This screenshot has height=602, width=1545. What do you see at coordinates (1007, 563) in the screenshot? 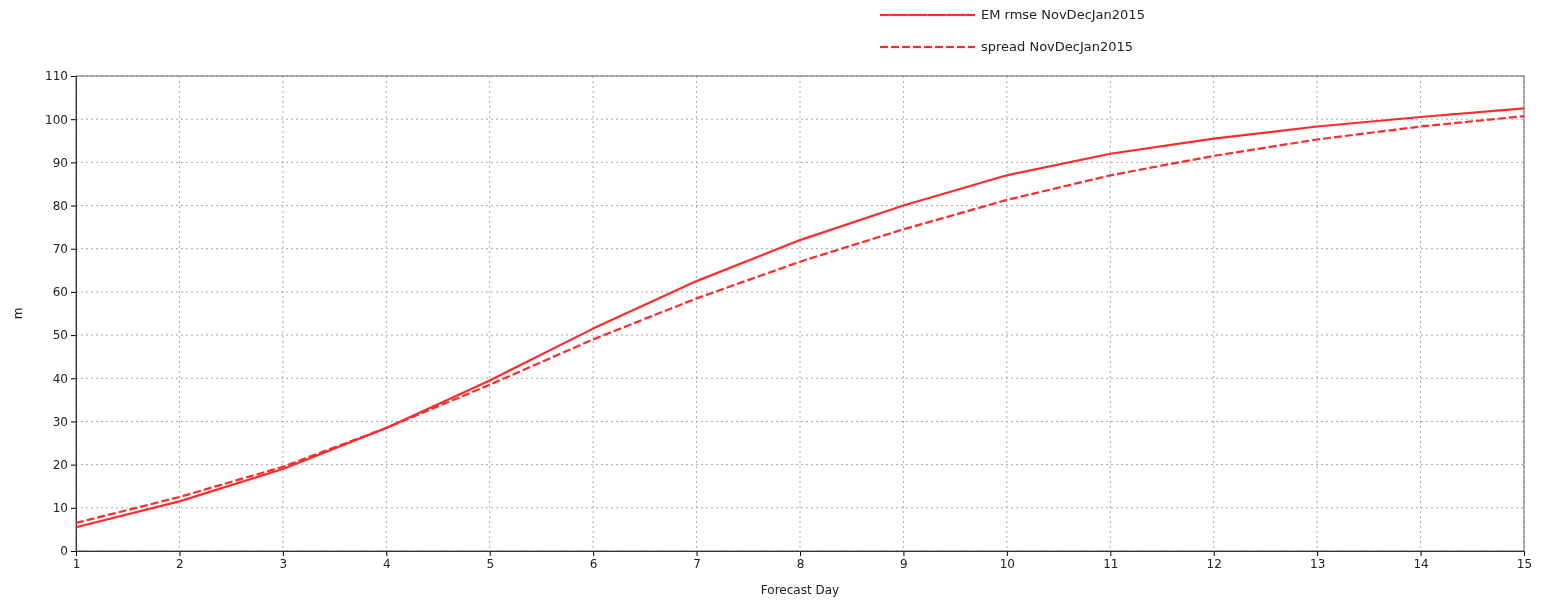
I see `x-tick-label: 10` at bounding box center [1007, 563].